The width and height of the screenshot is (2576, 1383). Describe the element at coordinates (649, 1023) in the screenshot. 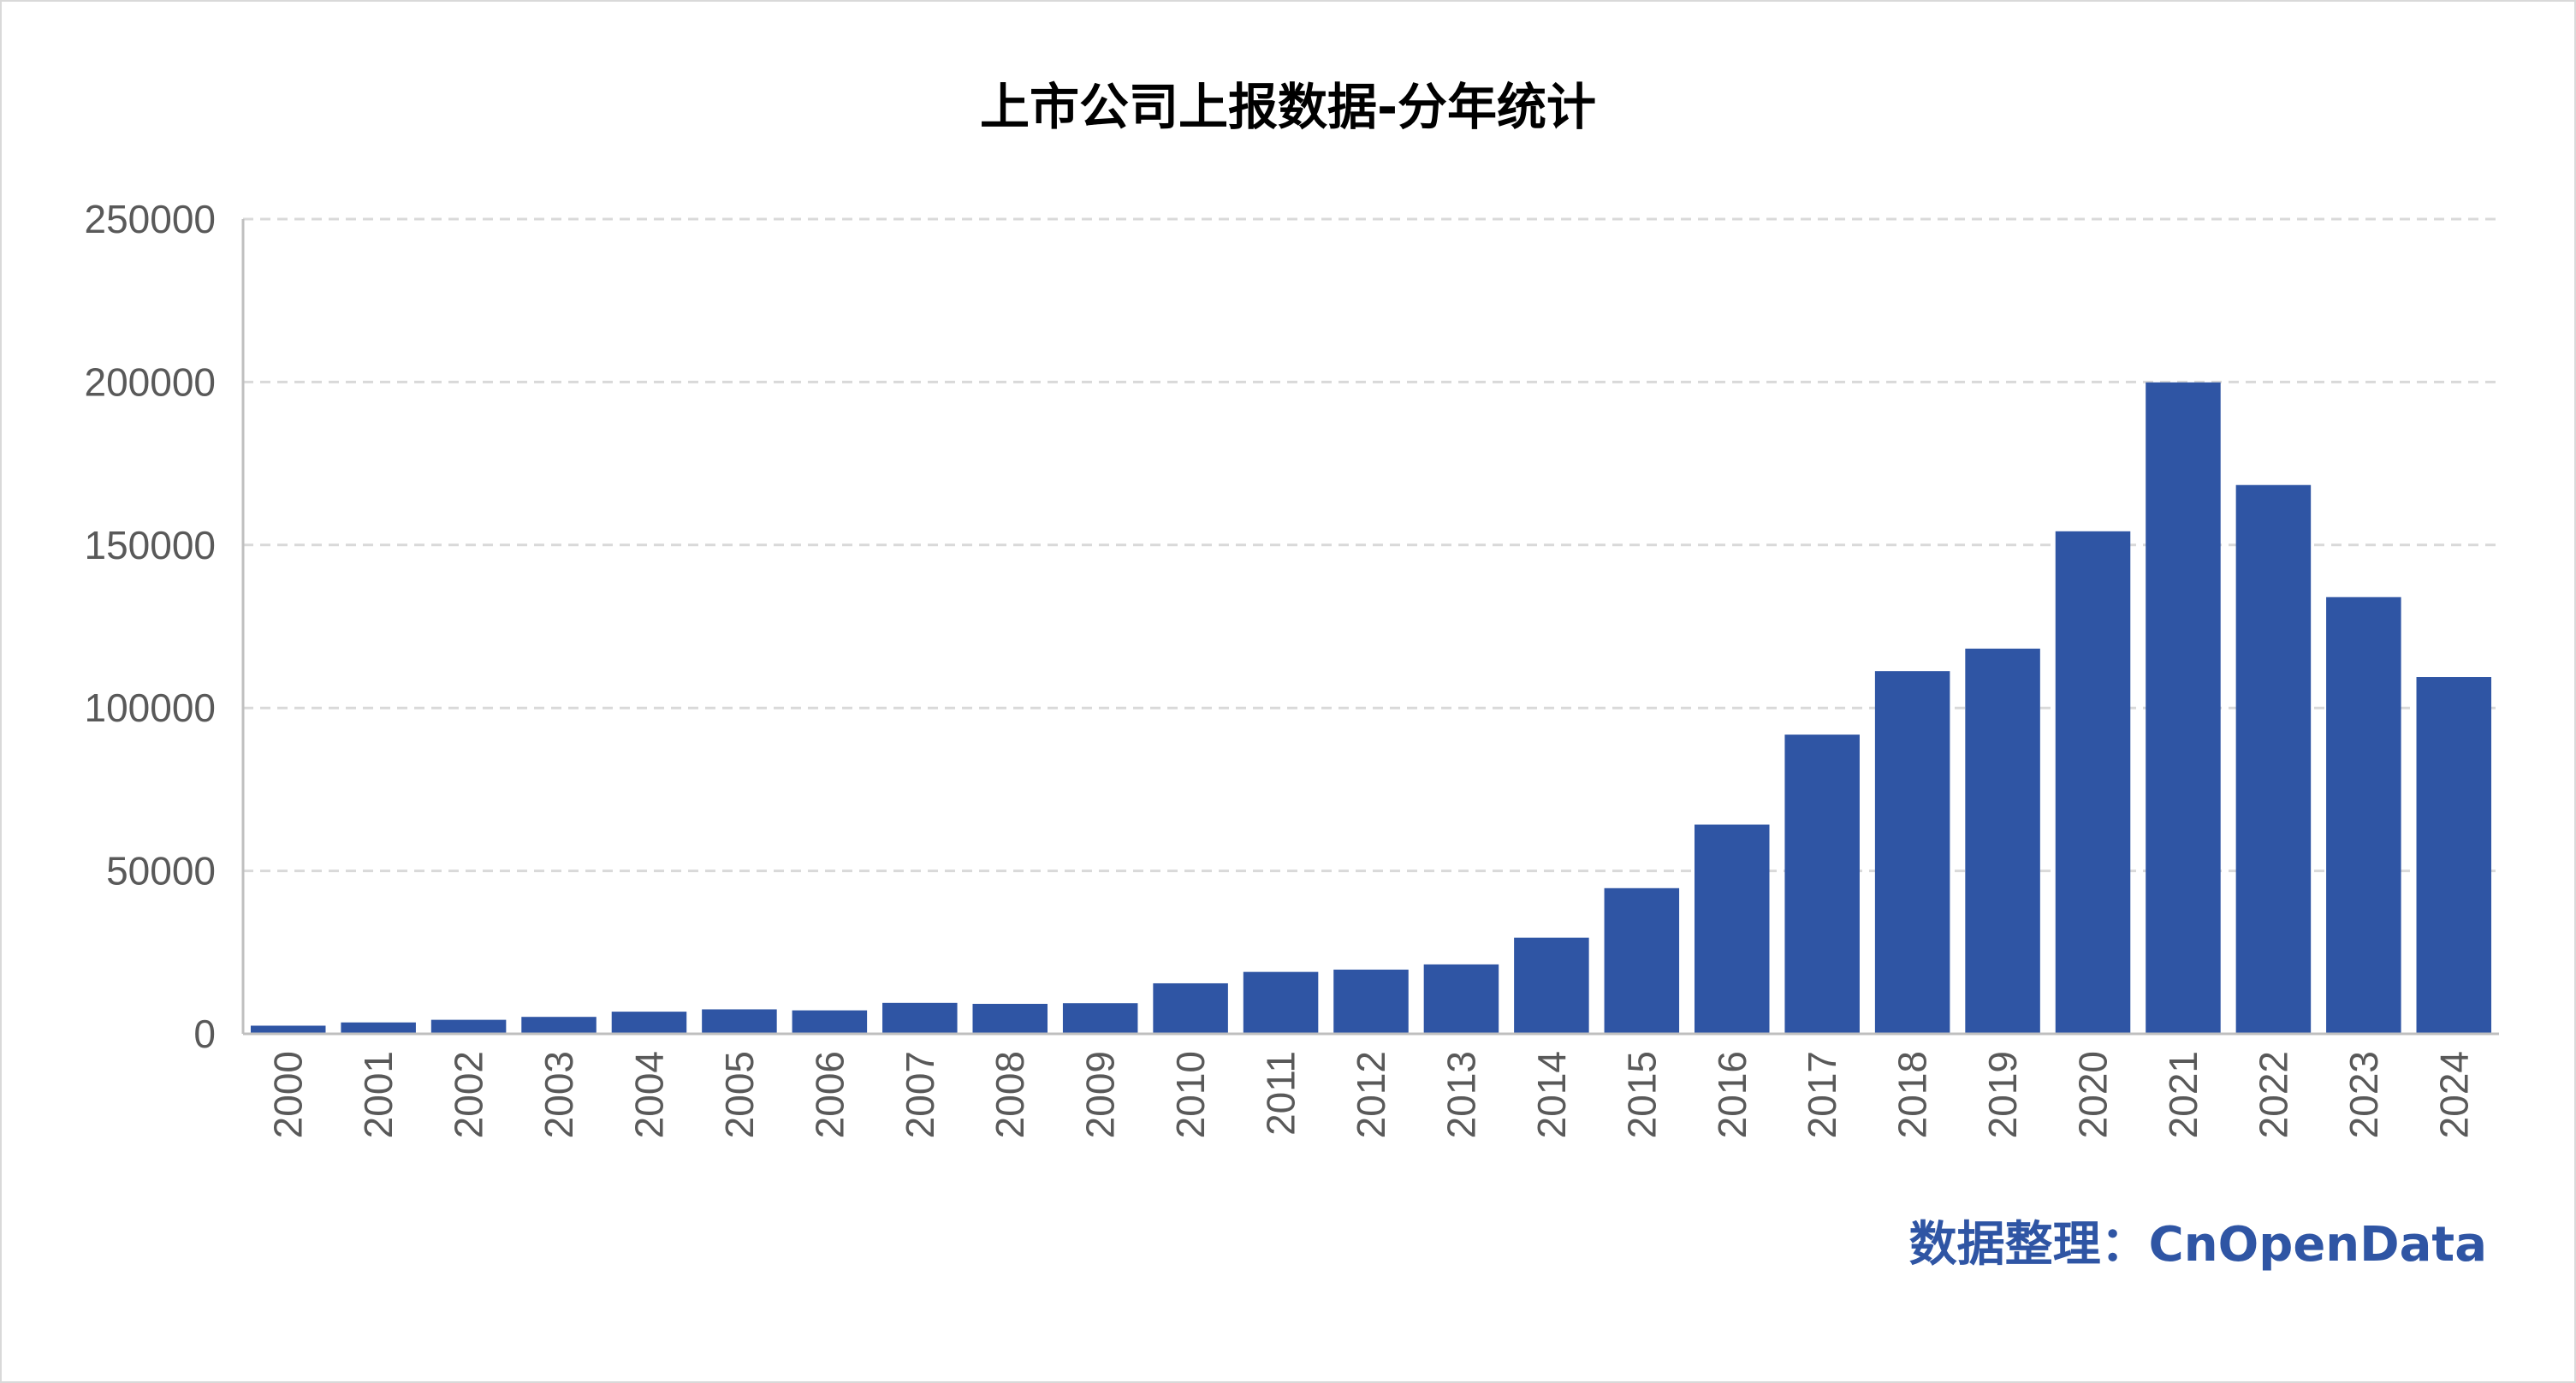

I see `bar-2004` at that location.